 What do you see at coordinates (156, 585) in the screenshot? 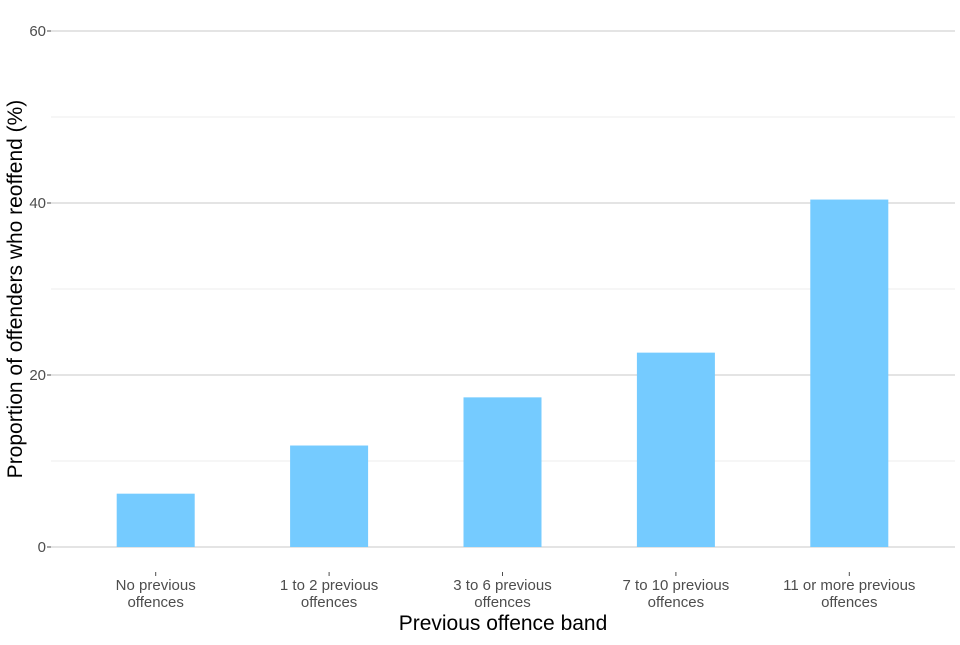
I see `x-tick-label-line: No previous` at bounding box center [156, 585].